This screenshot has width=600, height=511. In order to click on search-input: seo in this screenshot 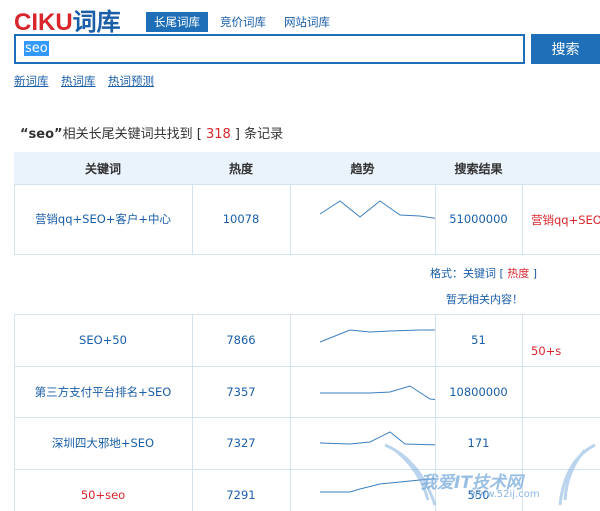, I will do `click(269, 49)`.